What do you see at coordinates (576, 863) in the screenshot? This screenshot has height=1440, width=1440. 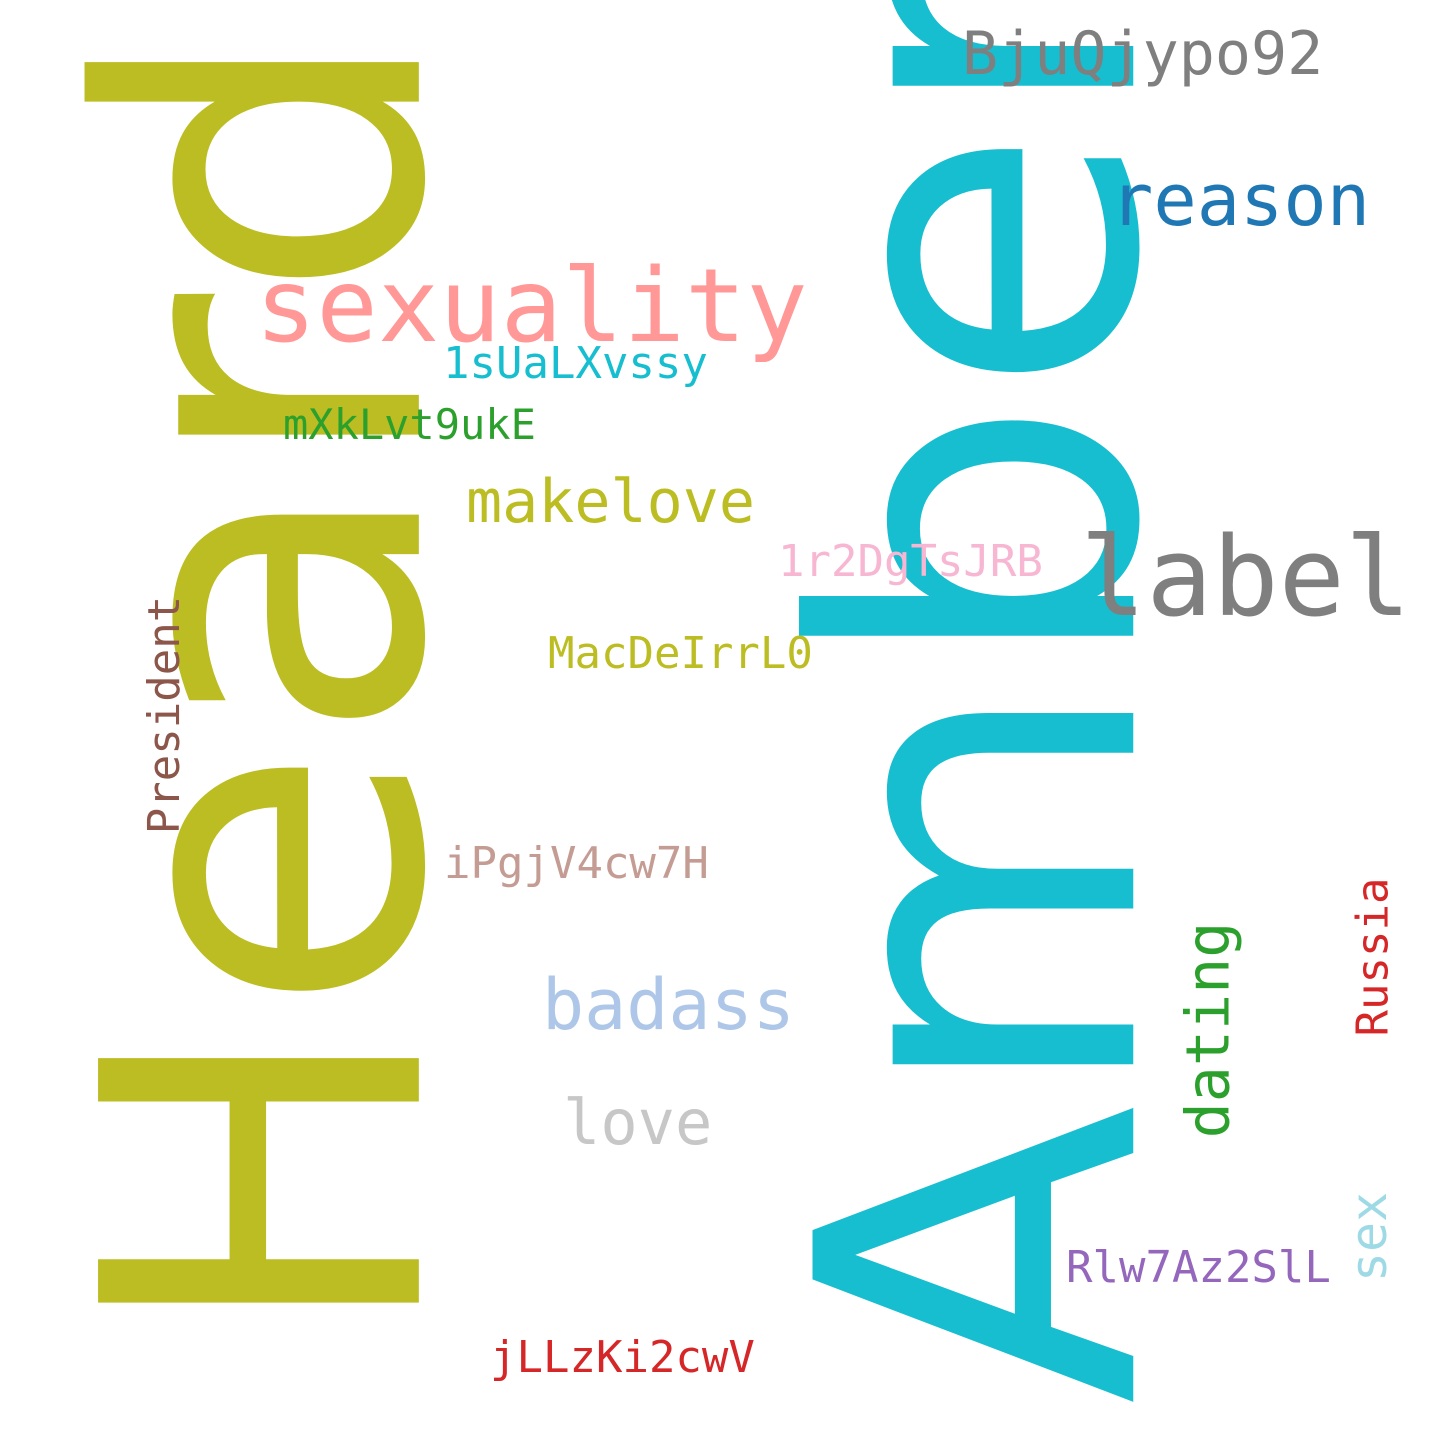 I see `word-ipgjv4cw7h: iPgjV4cw7H` at bounding box center [576, 863].